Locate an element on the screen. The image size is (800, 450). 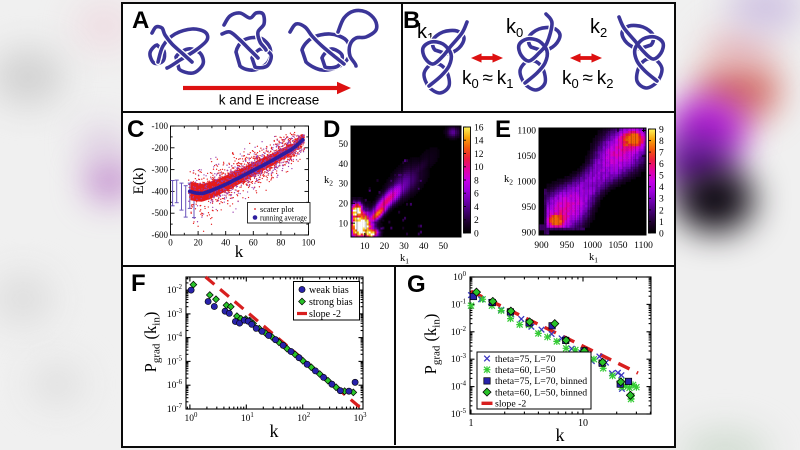
svg-text: 5 is located at coordinates (661, 177).